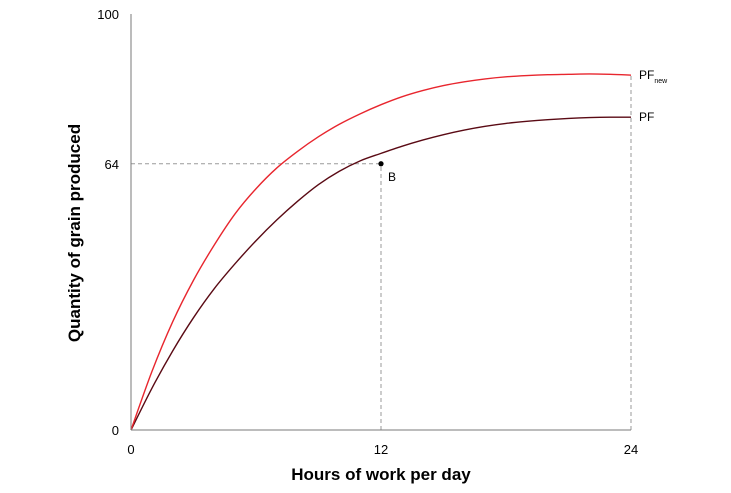  I want to click on x-tick-label: 0, so click(130, 449).